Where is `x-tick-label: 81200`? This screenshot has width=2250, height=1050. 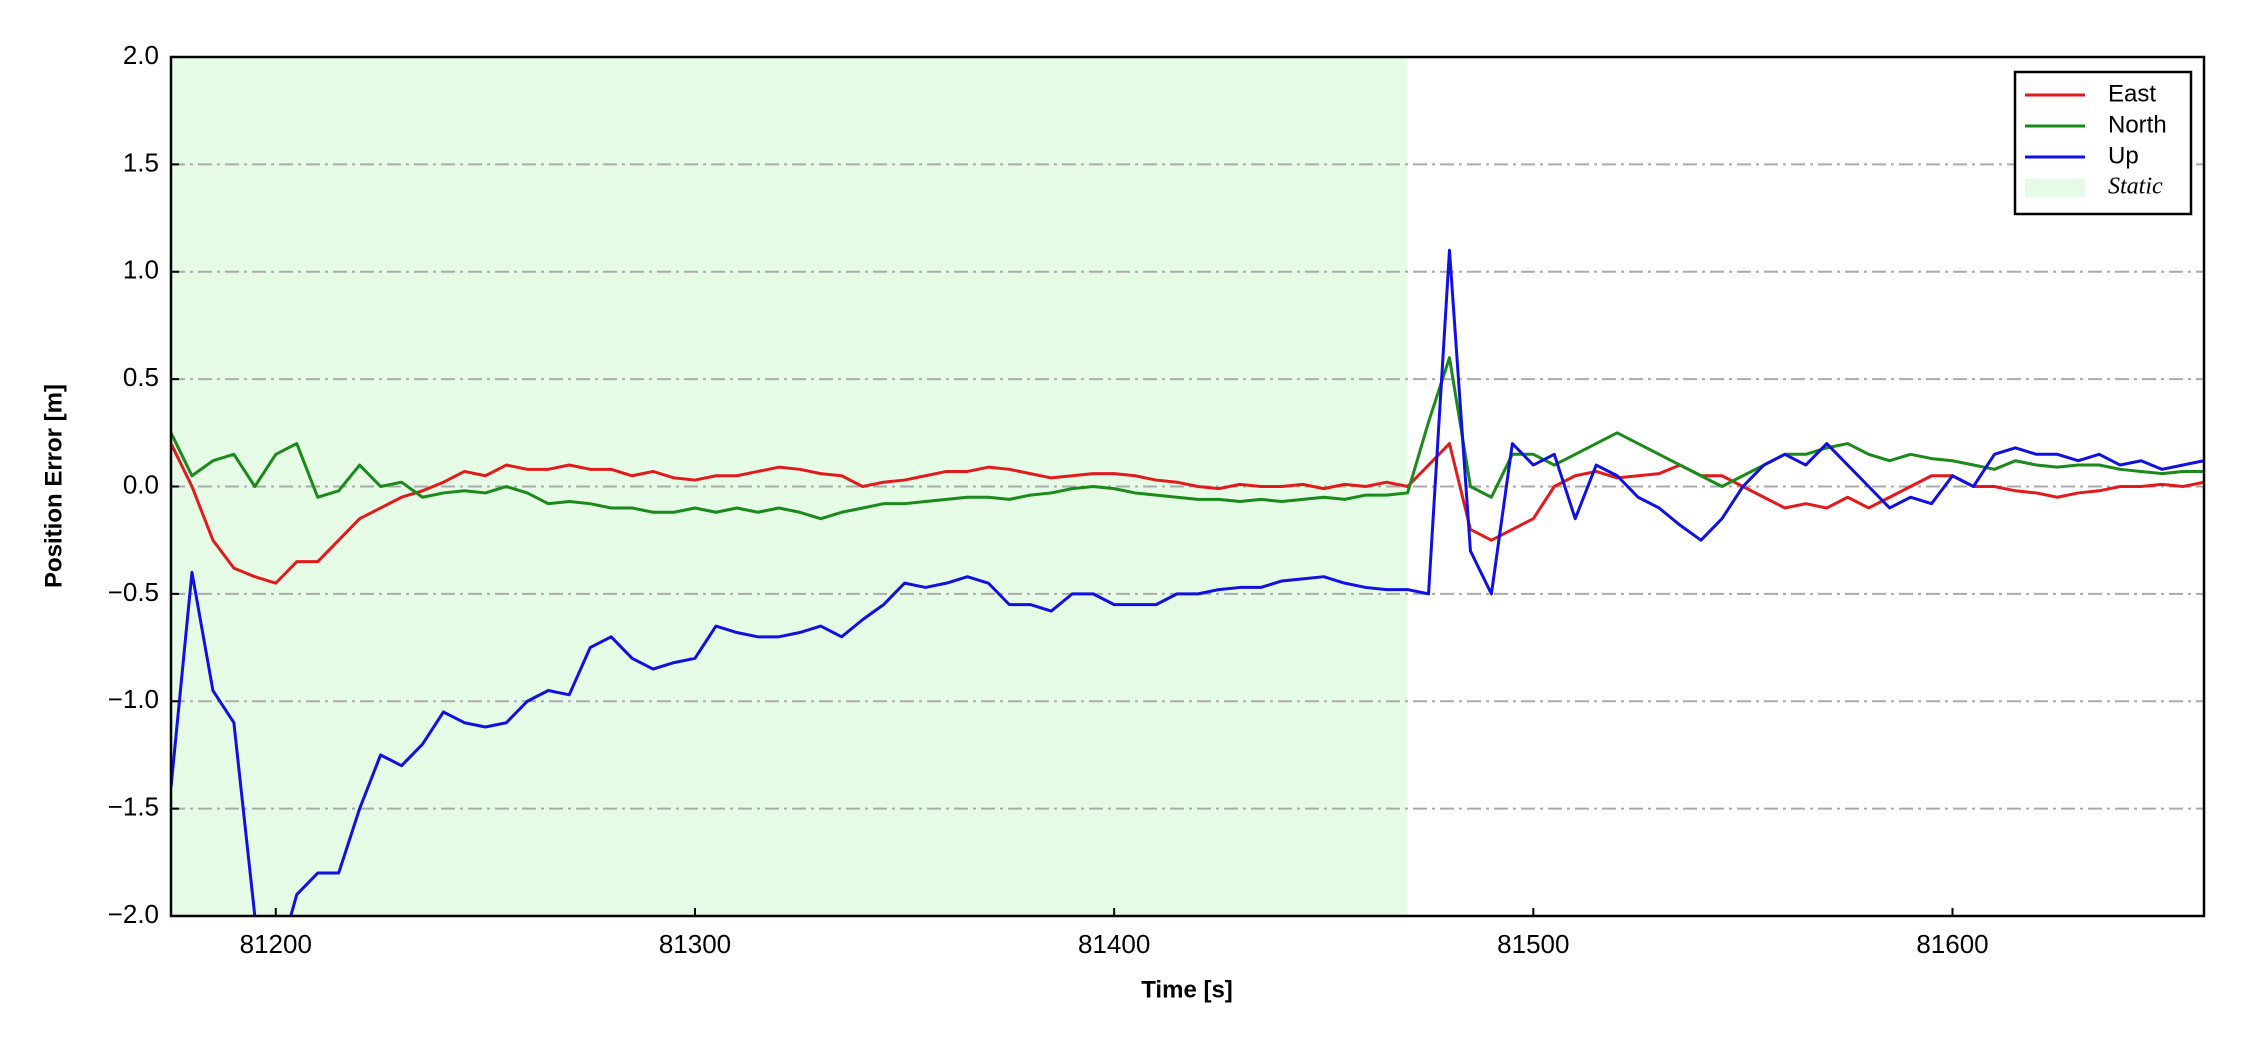 x-tick-label: 81200 is located at coordinates (276, 944).